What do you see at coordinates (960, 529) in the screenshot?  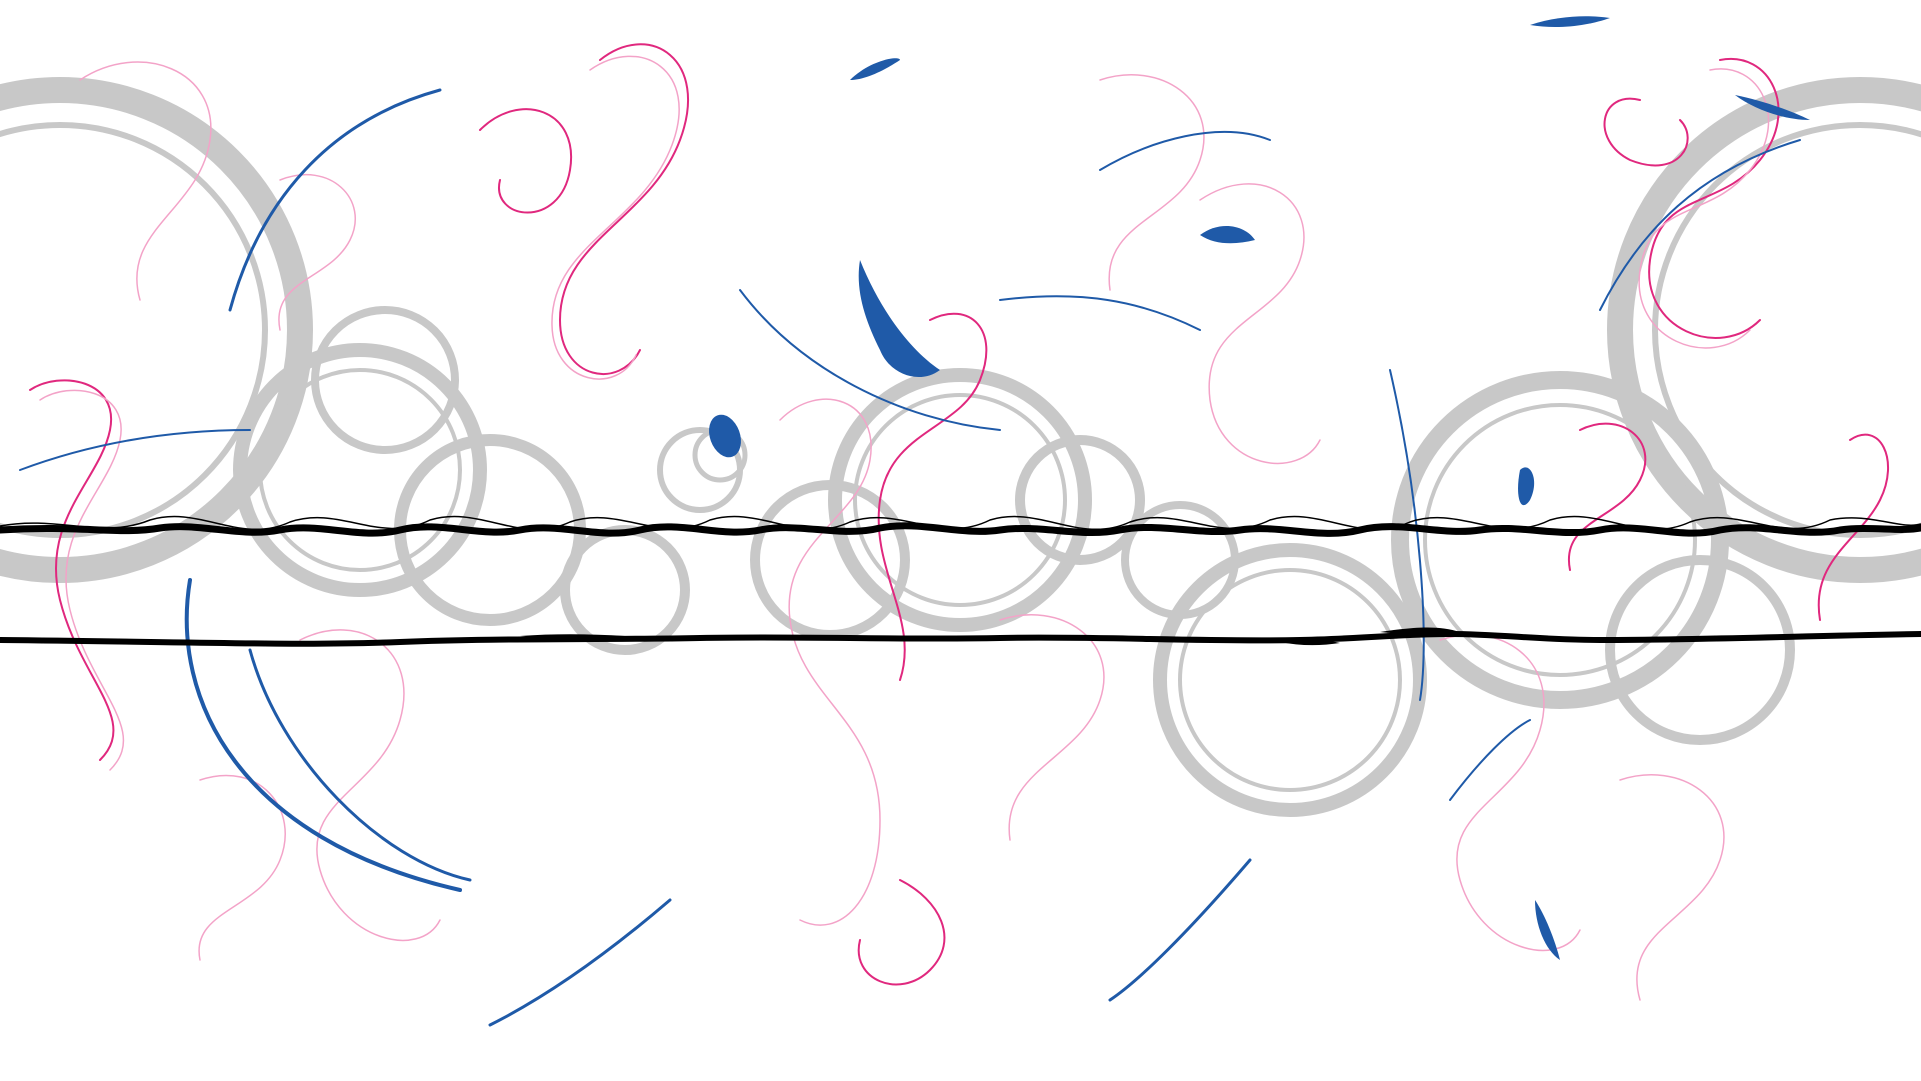 I see `horizontal-line-upper` at bounding box center [960, 529].